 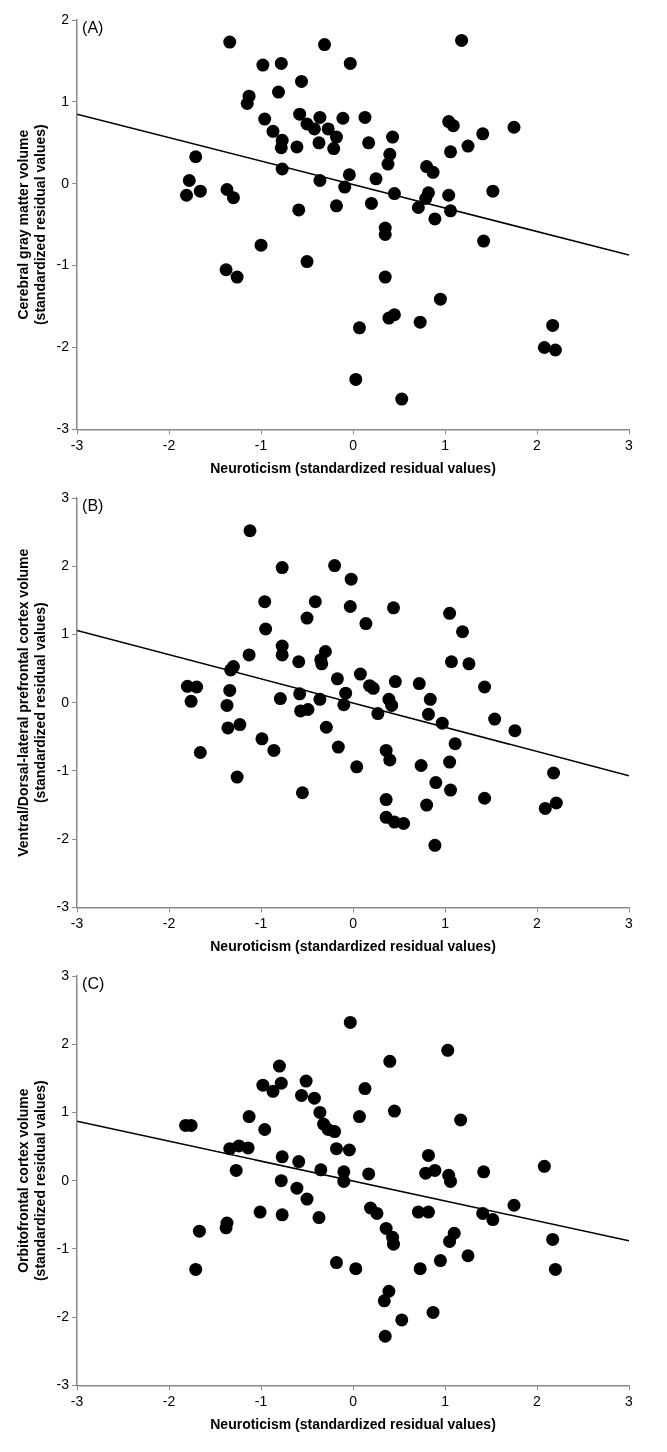 What do you see at coordinates (32, 1181) in the screenshot?
I see `y-axis-title: Orbitofrontal cortex volume (standardized residual values)` at bounding box center [32, 1181].